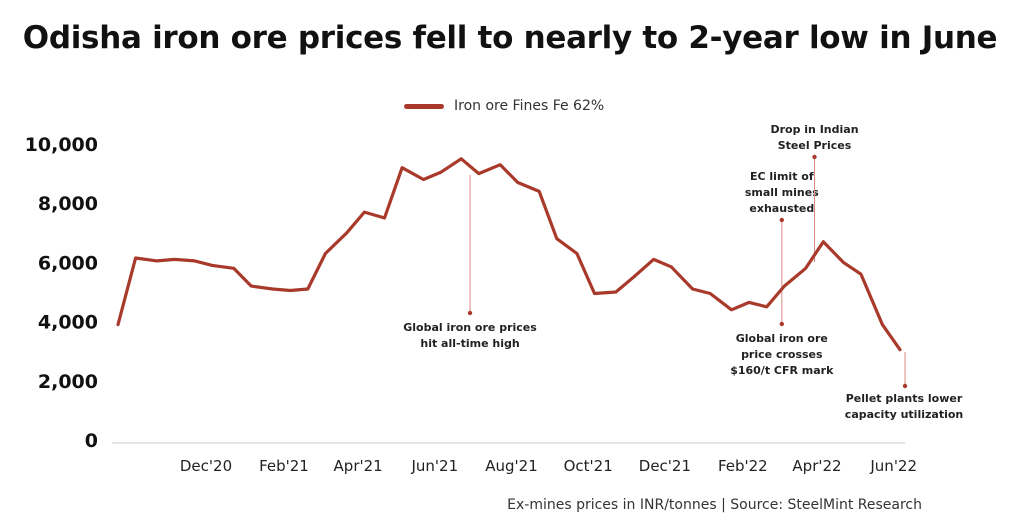  Describe the element at coordinates (424, 106) in the screenshot. I see `legend-swatch` at that location.